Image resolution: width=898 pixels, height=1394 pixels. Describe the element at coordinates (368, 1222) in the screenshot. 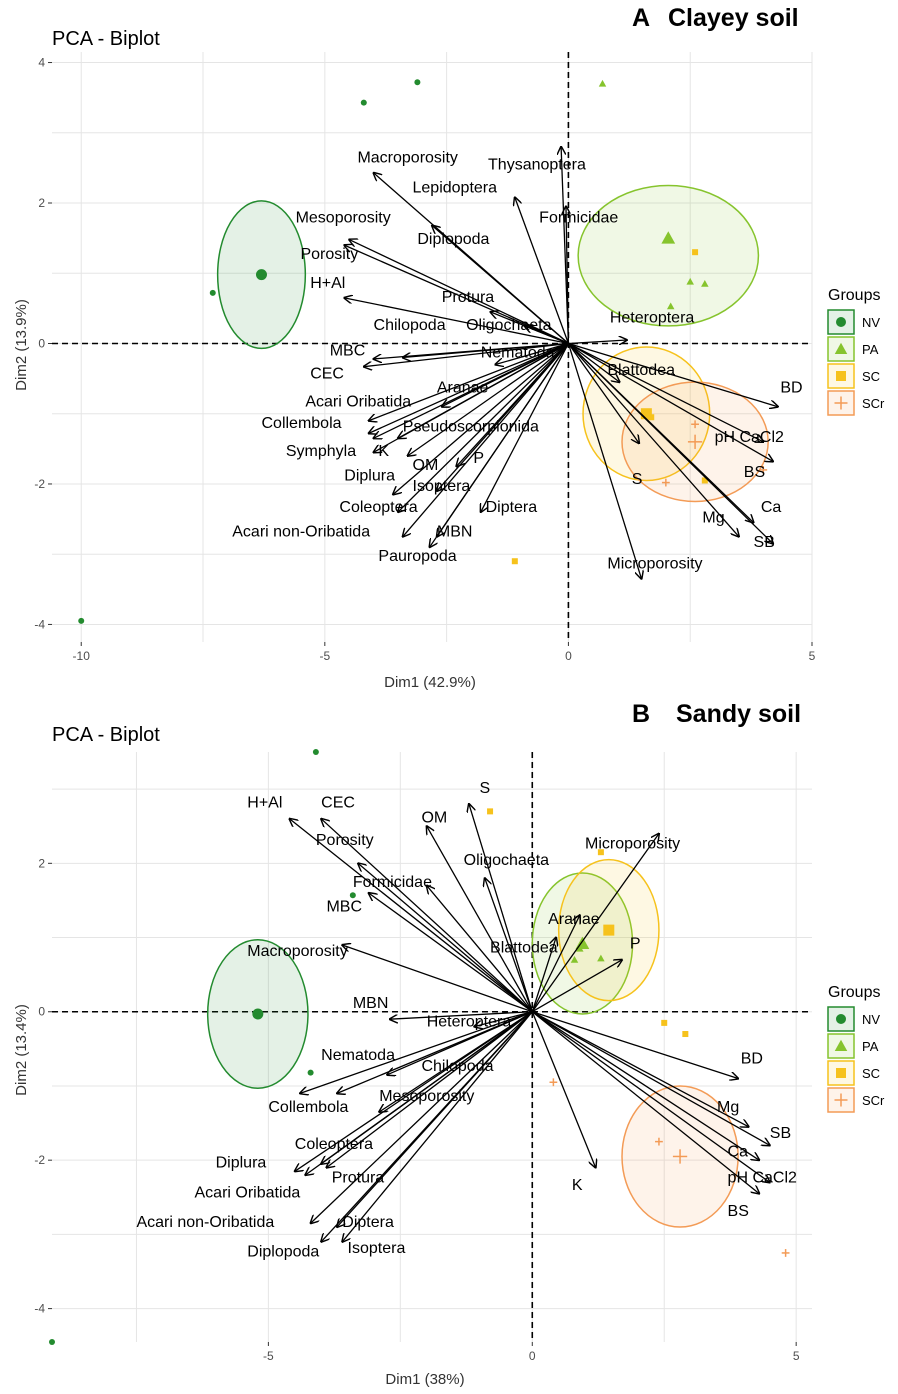

I see `panel-b-label-diptera: Diptera` at that location.